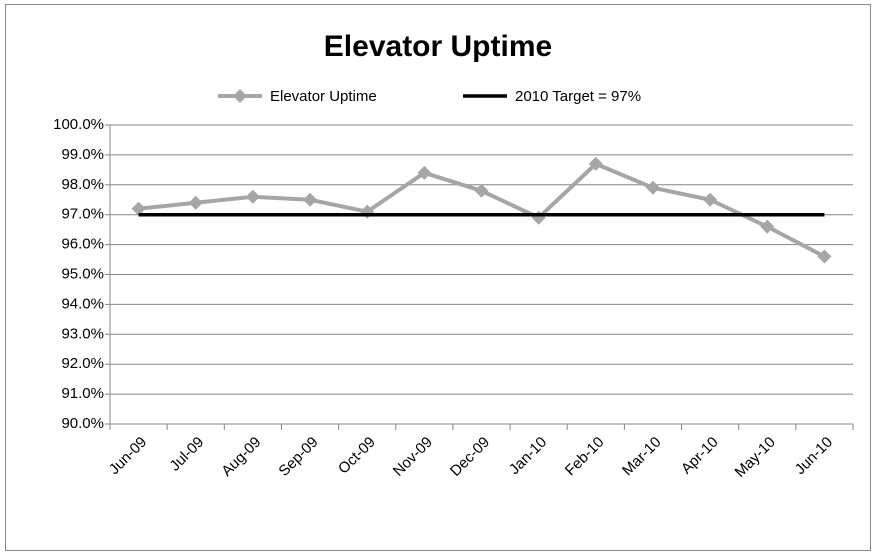  What do you see at coordinates (82, 363) in the screenshot?
I see `y-tick-label: 92.0%` at bounding box center [82, 363].